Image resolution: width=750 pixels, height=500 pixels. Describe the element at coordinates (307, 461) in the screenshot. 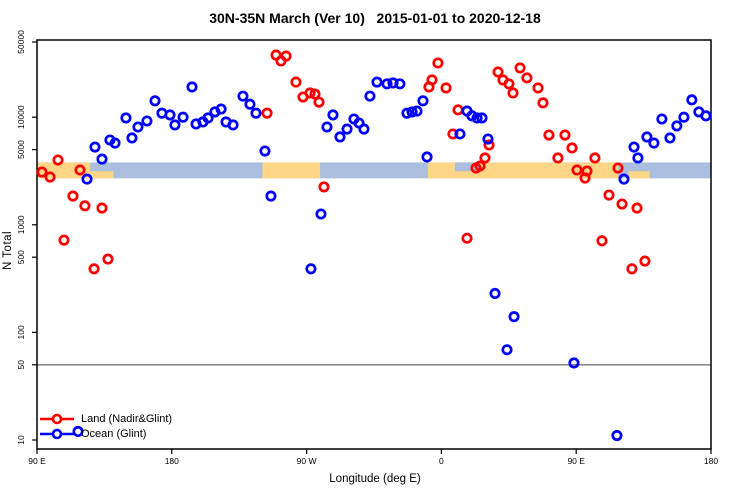

I see `x-tick-label: 90 W` at that location.